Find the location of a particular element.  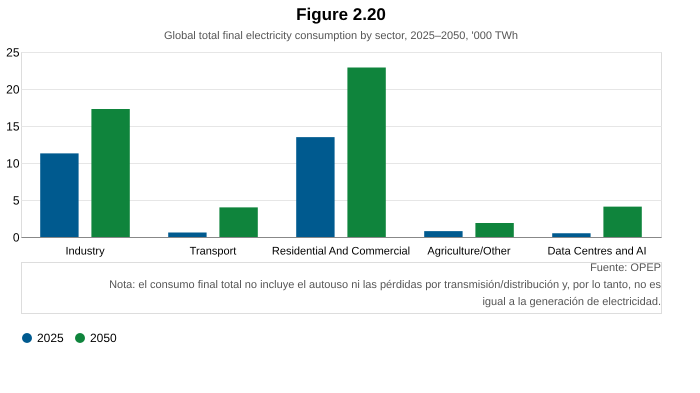

y-tick-label: 15 is located at coordinates (13, 127).